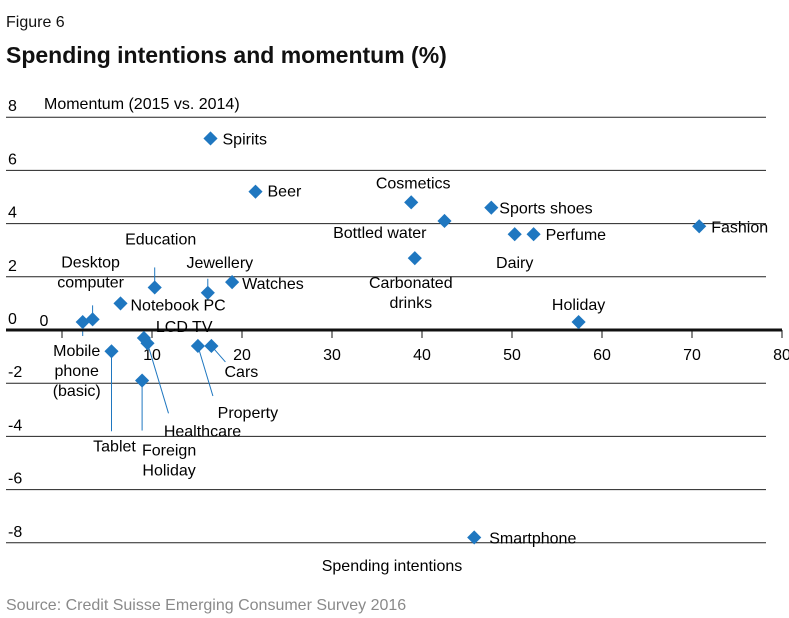  I want to click on y-tick-label: 2, so click(12, 266).